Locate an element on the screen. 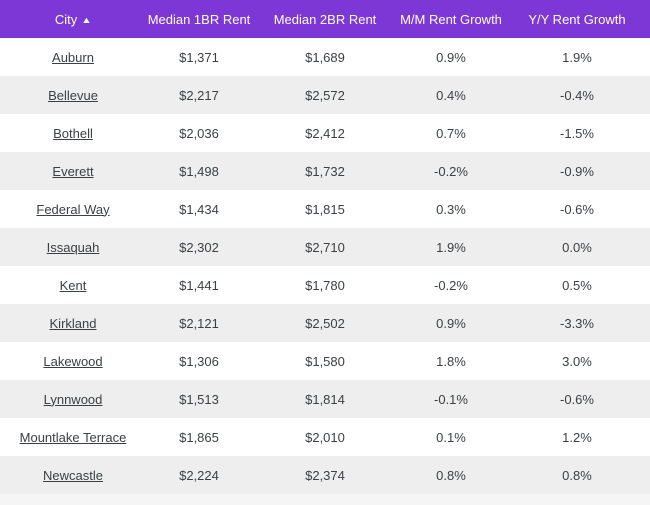  median_1br-cell: $1,441 is located at coordinates (199, 285).